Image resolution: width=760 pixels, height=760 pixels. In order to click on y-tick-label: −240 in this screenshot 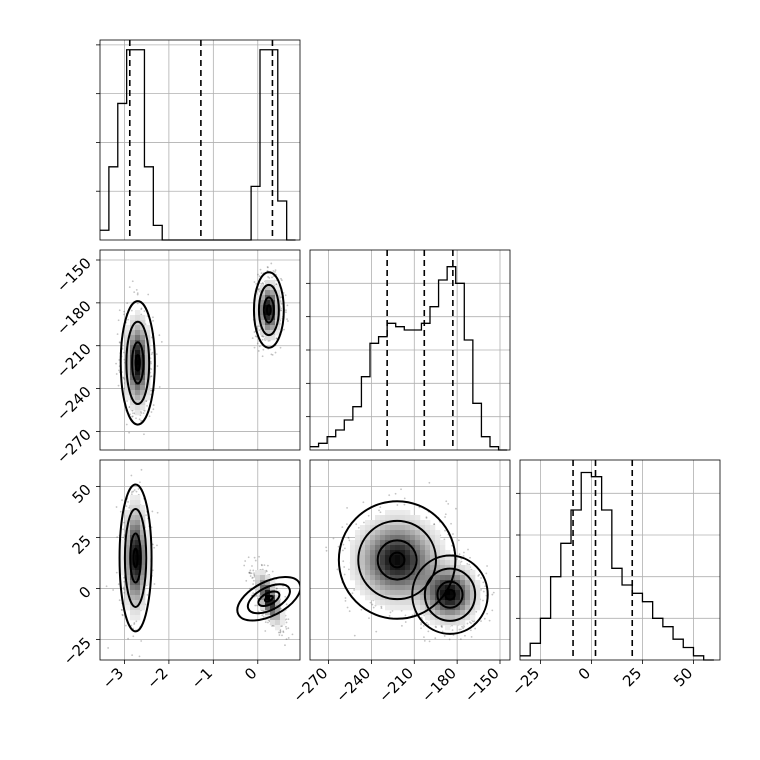, I will do `click(74, 404)`.